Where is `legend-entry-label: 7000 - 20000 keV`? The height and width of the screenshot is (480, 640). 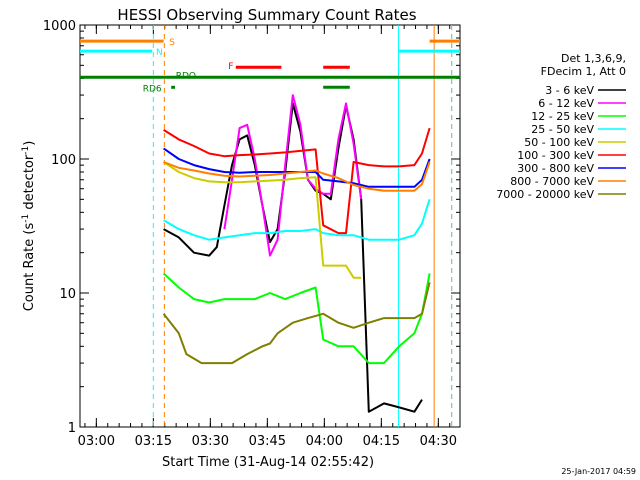
legend-entry-label: 7000 - 20000 keV is located at coordinates (545, 194).